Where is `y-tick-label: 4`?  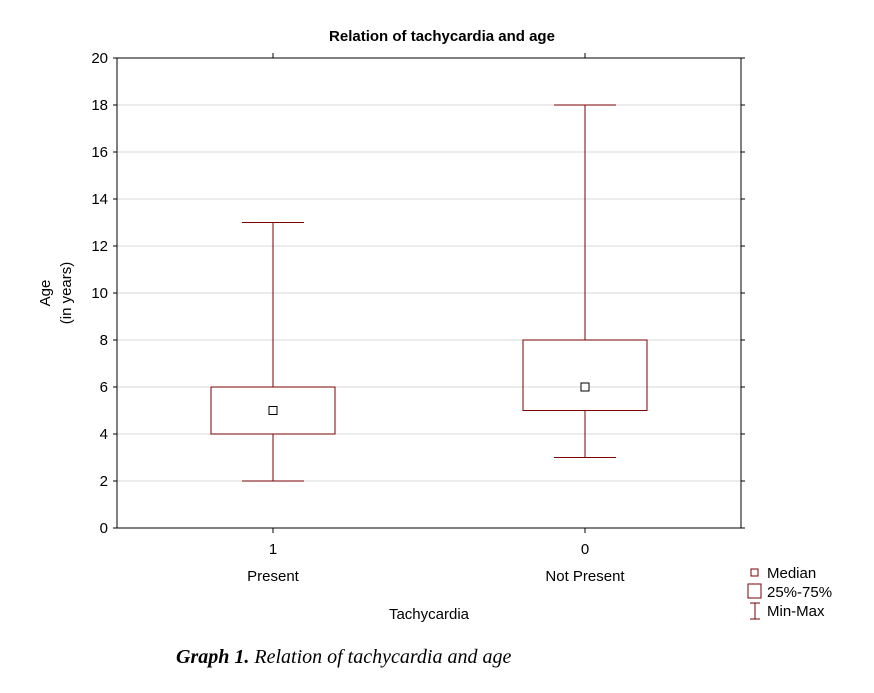 y-tick-label: 4 is located at coordinates (104, 434).